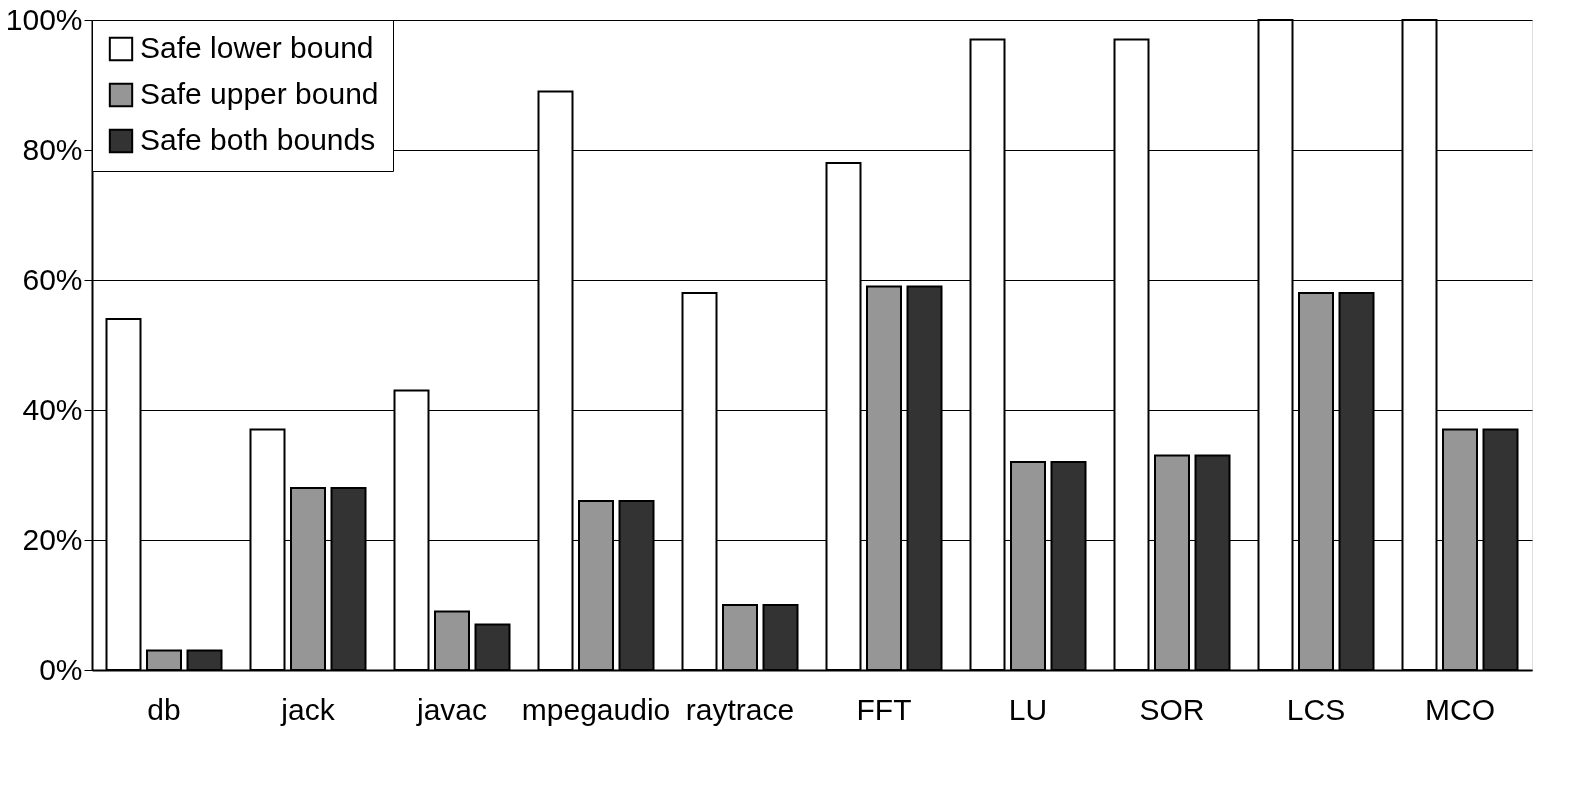  What do you see at coordinates (451, 709) in the screenshot?
I see `x-tick-label: javac` at bounding box center [451, 709].